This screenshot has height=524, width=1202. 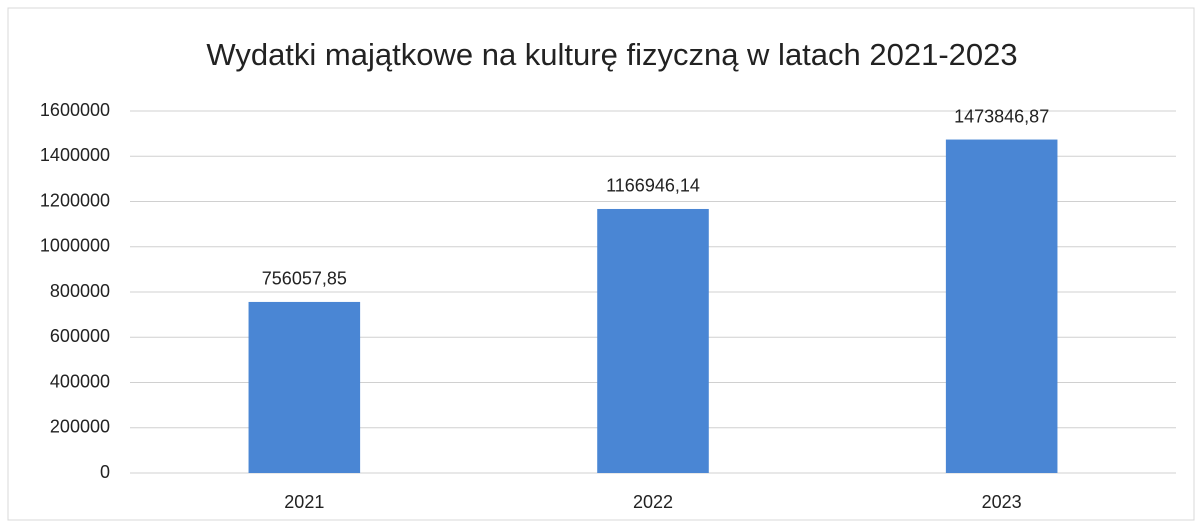 I want to click on y-tick-label: 600000, so click(x=80, y=336).